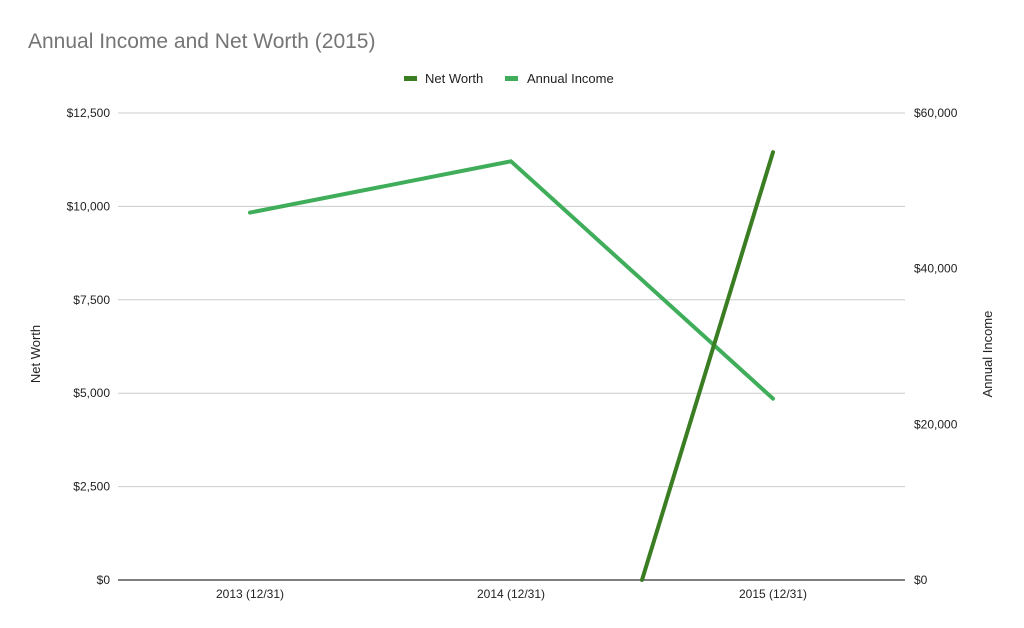 The image size is (1024, 628). Describe the element at coordinates (921, 580) in the screenshot. I see `right-tick-label: $0` at that location.